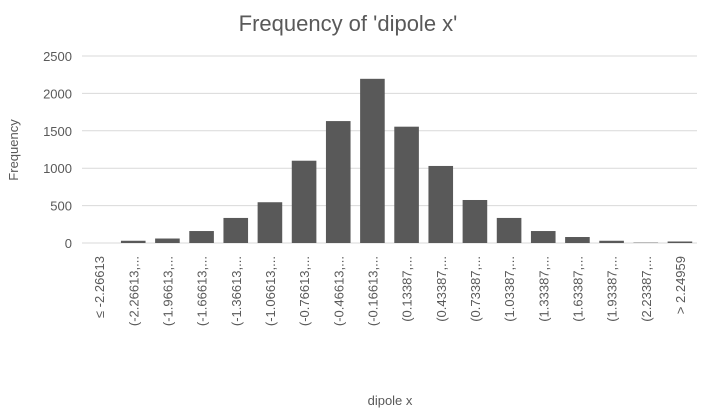 The image size is (705, 409). What do you see at coordinates (348, 23) in the screenshot?
I see `chart-title: Frequency of 'dipole x'` at bounding box center [348, 23].